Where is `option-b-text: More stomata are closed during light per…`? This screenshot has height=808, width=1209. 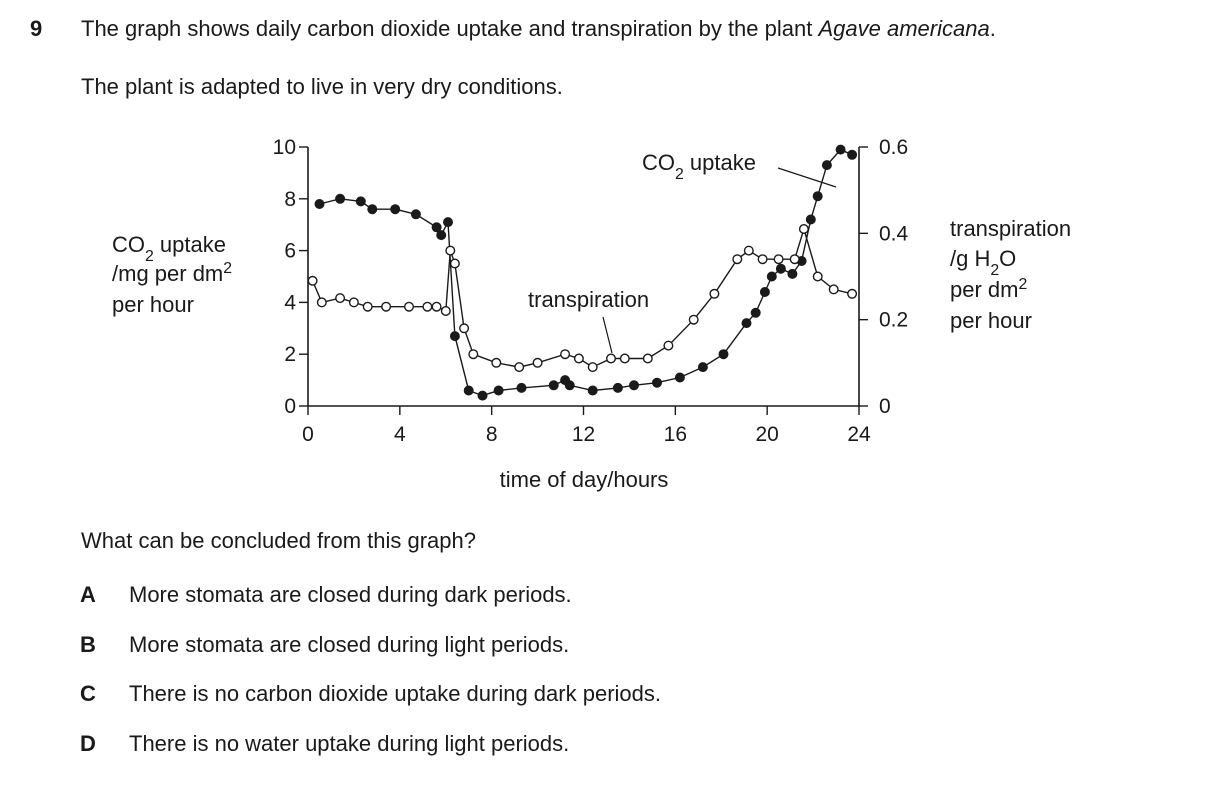 option-b-text: More stomata are closed during light per… is located at coordinates (349, 644).